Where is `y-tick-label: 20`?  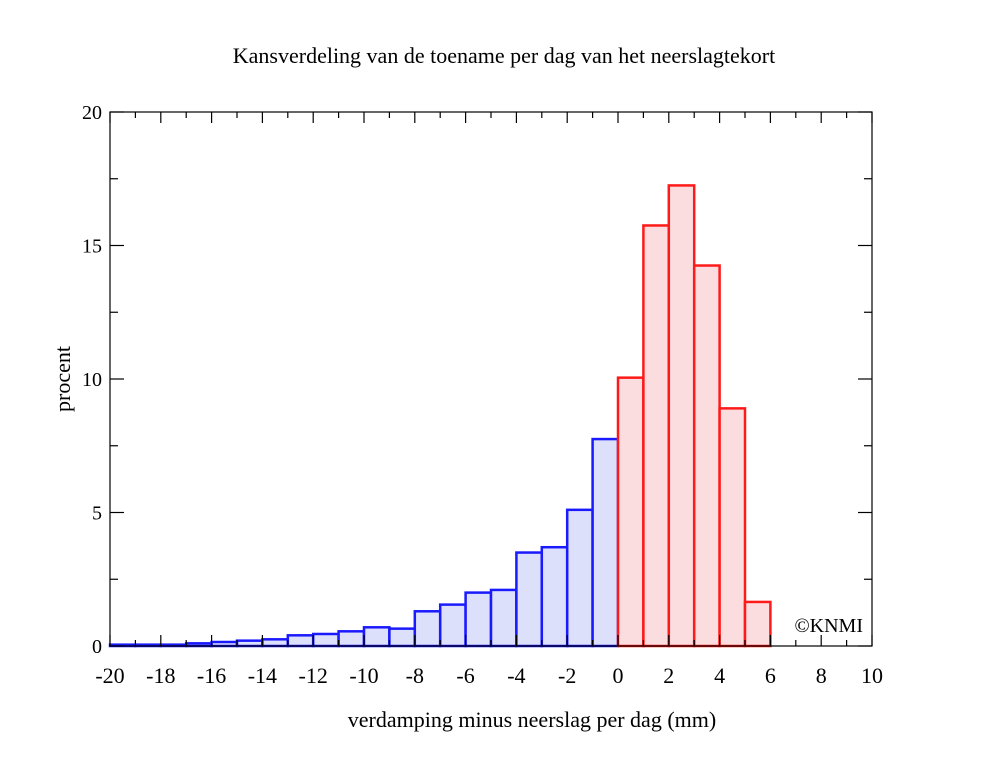
y-tick-label: 20 is located at coordinates (92, 113).